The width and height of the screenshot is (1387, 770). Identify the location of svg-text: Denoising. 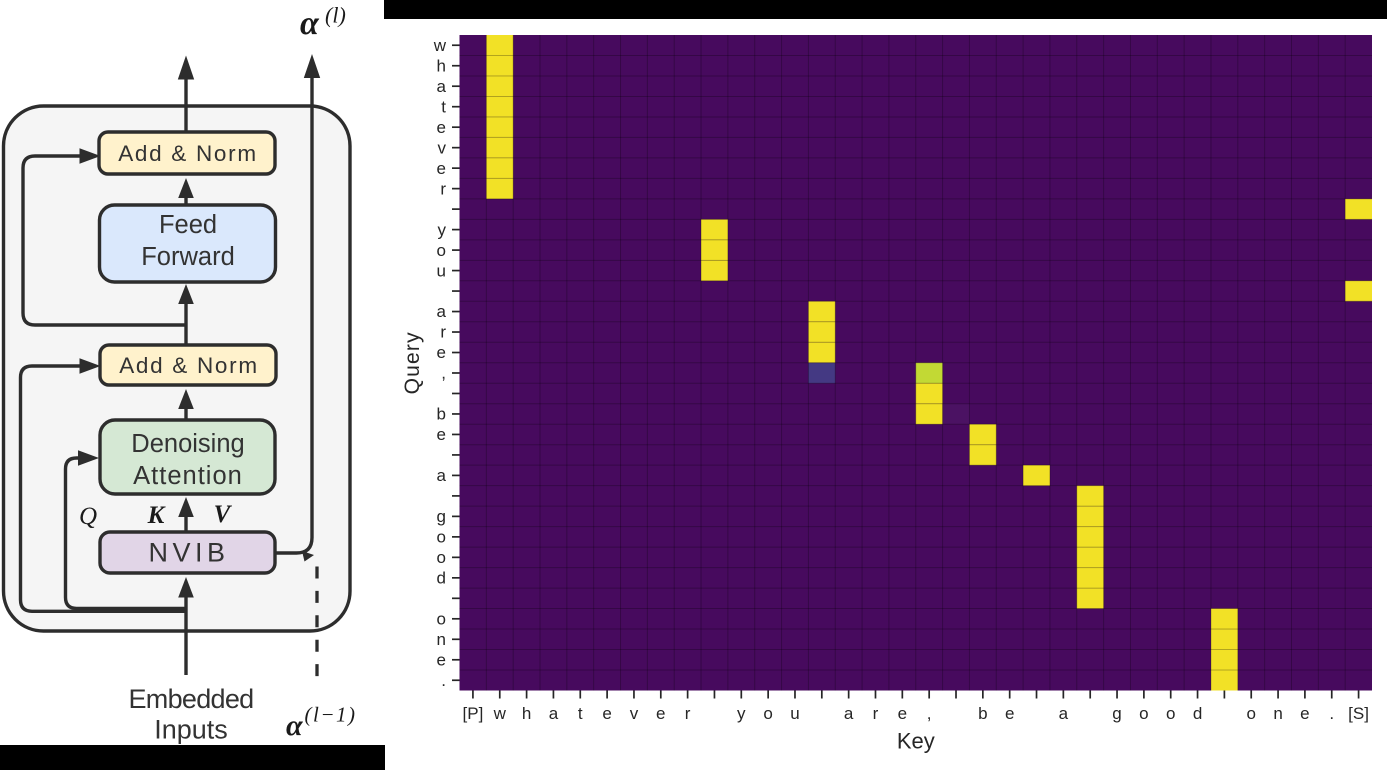
(187, 444).